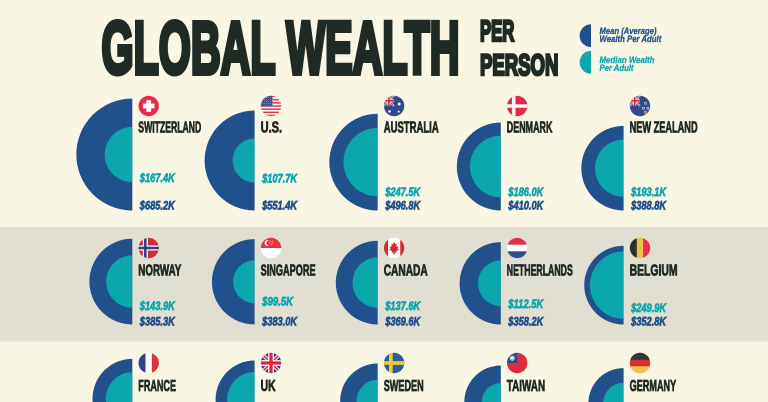 Image resolution: width=768 pixels, height=402 pixels. What do you see at coordinates (648, 322) in the screenshot?
I see `svg-text: $352.8K` at bounding box center [648, 322].